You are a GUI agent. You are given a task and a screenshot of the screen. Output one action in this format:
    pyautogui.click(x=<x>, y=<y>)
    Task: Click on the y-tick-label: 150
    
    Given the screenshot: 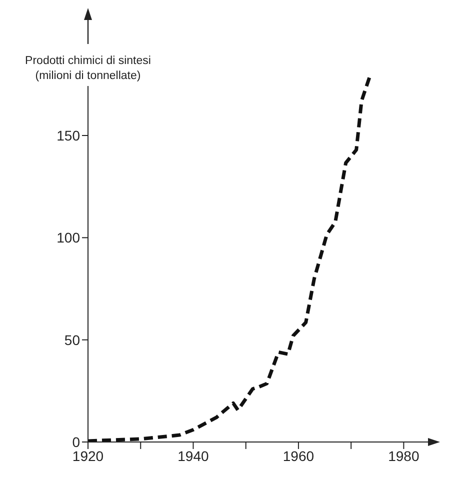 What is the action you would take?
    pyautogui.click(x=68, y=135)
    